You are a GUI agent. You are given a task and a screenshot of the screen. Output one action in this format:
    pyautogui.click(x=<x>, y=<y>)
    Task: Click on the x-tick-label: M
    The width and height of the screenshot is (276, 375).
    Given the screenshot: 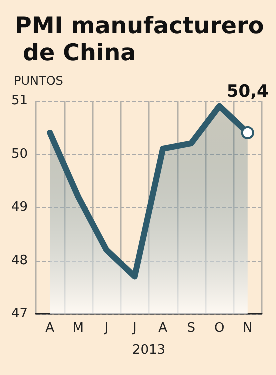 What is the action you would take?
    pyautogui.click(x=78, y=328)
    